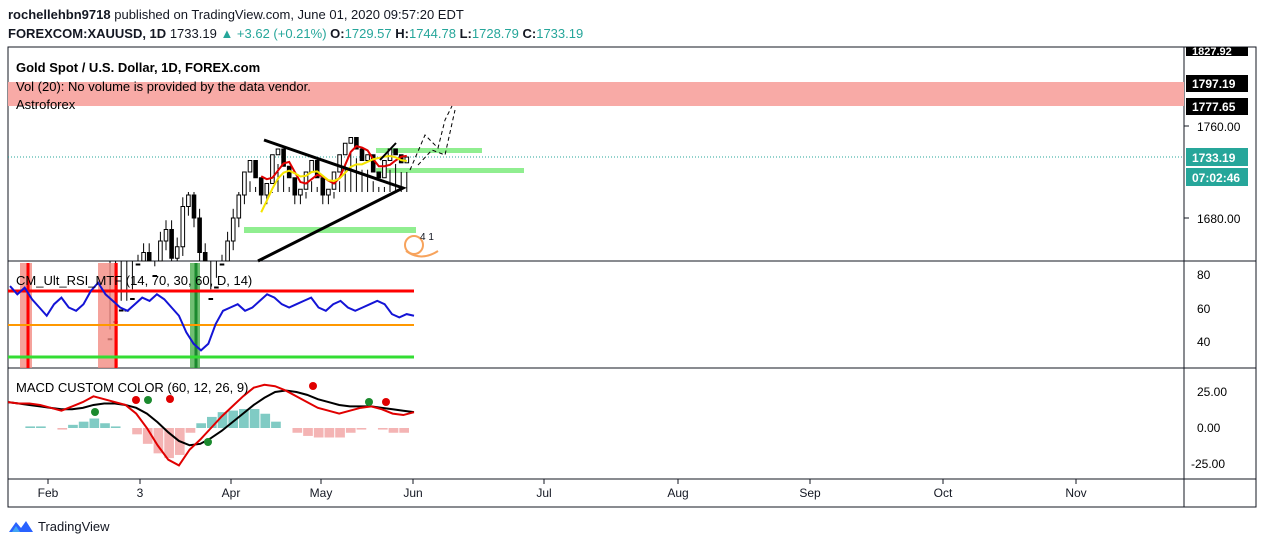 The height and width of the screenshot is (548, 1265). What do you see at coordinates (402, 33) in the screenshot?
I see `high-label: H:` at bounding box center [402, 33].